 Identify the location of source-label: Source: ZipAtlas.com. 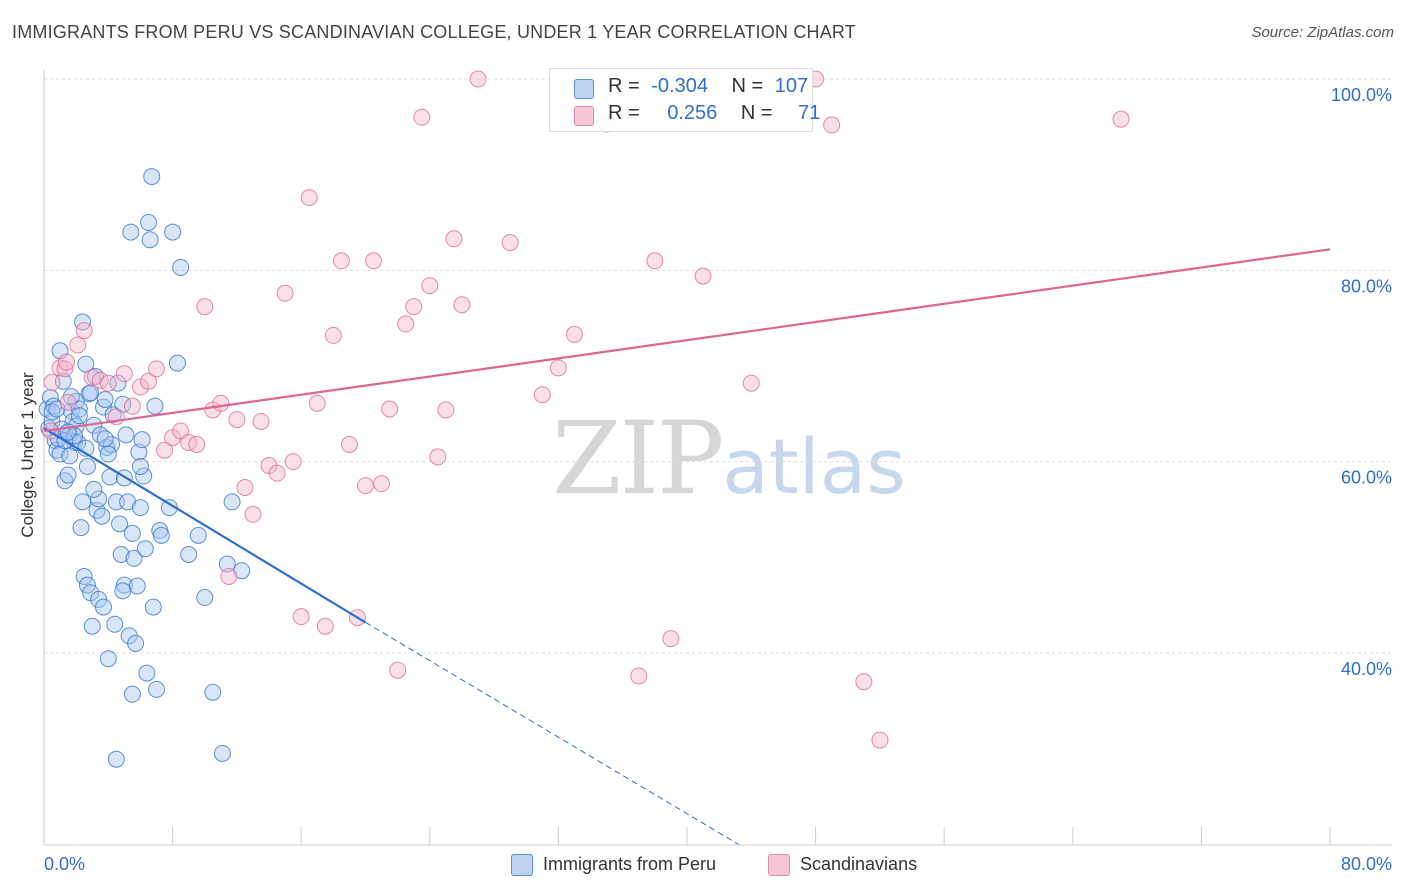
(1322, 32).